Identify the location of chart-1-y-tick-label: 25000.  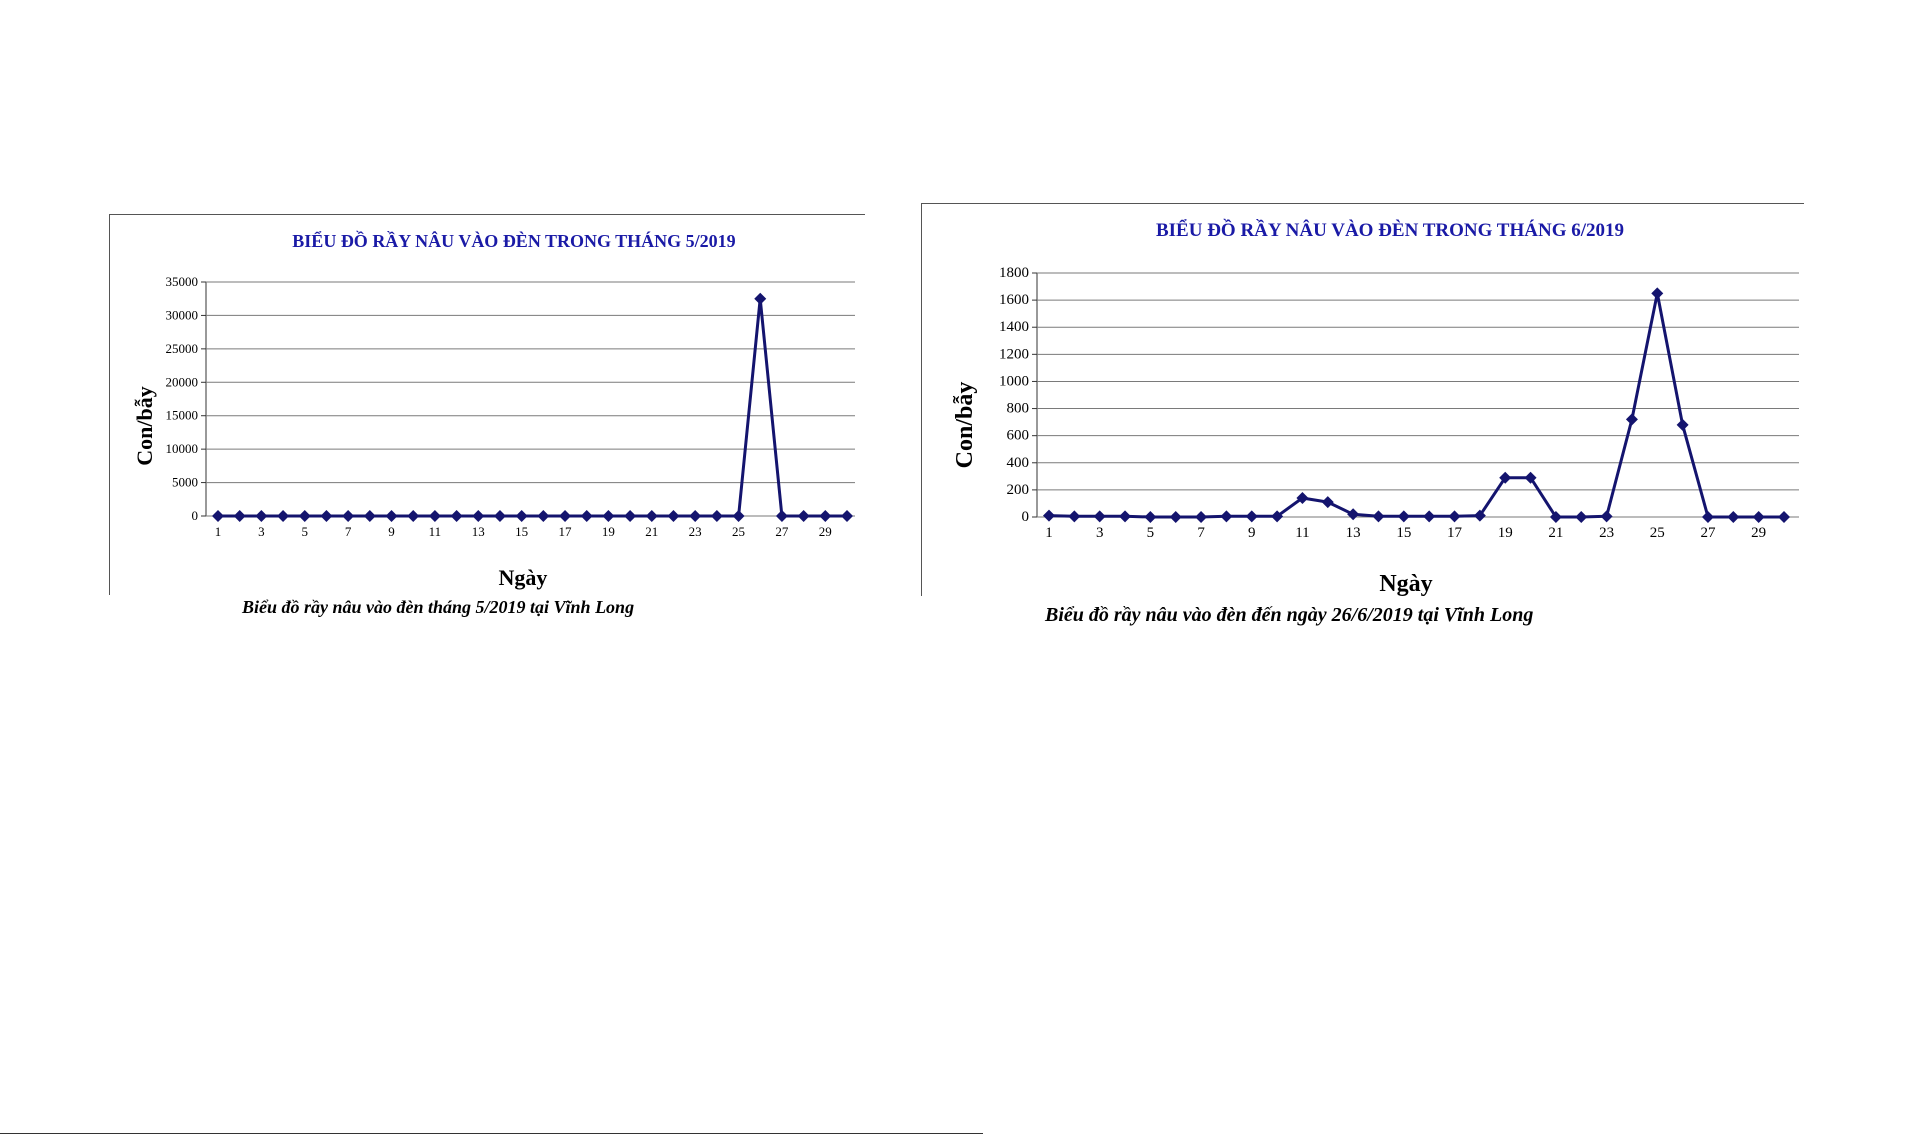
(182, 348).